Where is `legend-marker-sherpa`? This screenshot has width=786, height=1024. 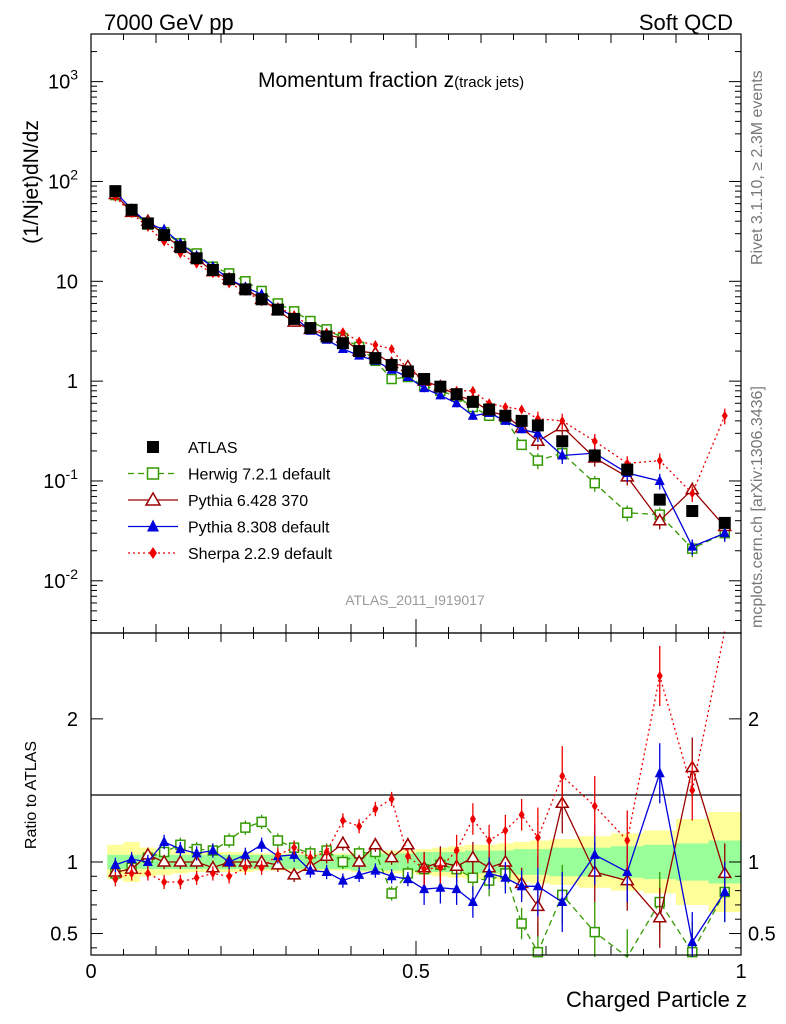
legend-marker-sherpa is located at coordinates (153, 553).